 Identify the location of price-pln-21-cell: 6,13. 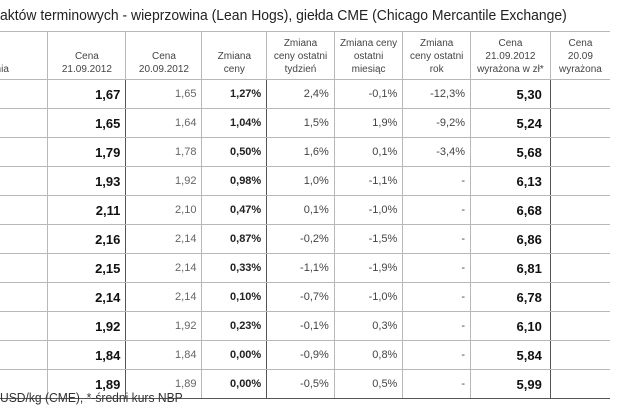
(510, 181).